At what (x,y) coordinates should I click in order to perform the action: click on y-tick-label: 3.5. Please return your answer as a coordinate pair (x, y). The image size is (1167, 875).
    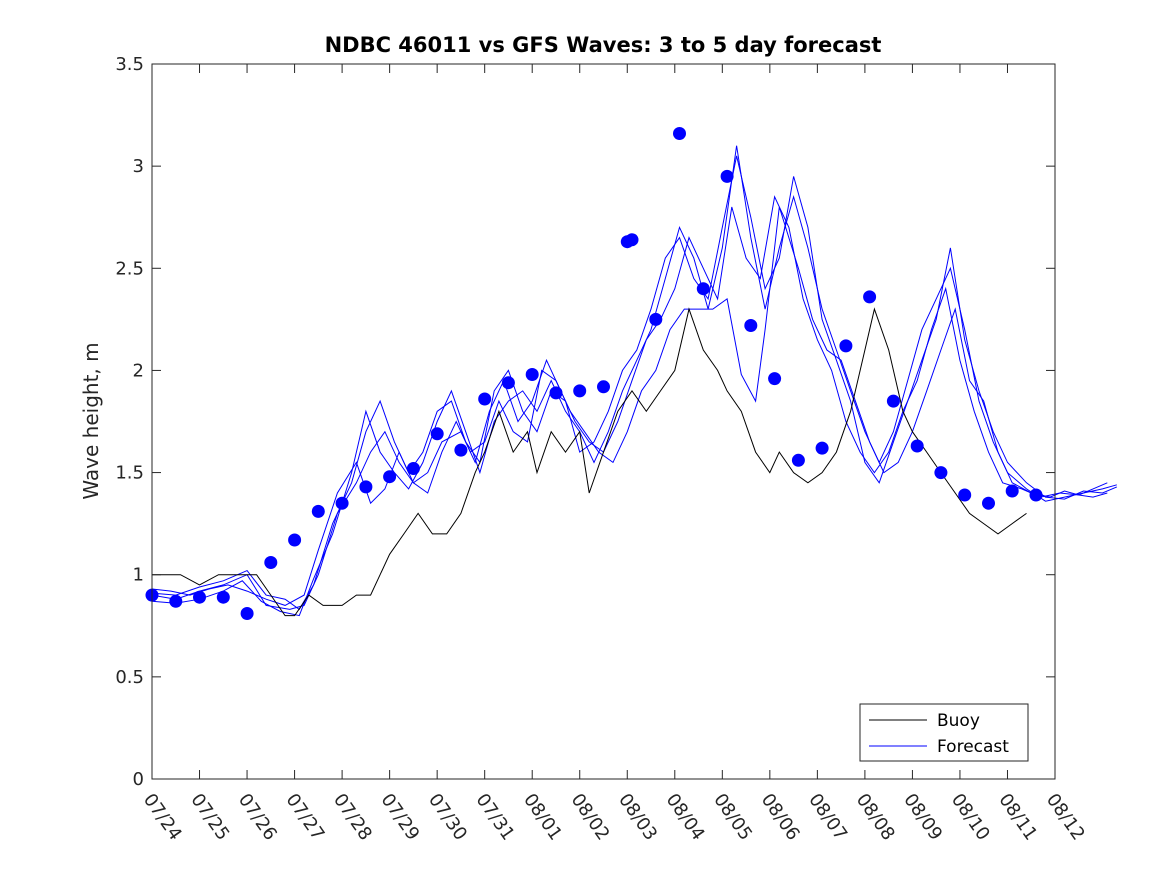
    Looking at the image, I should click on (129, 64).